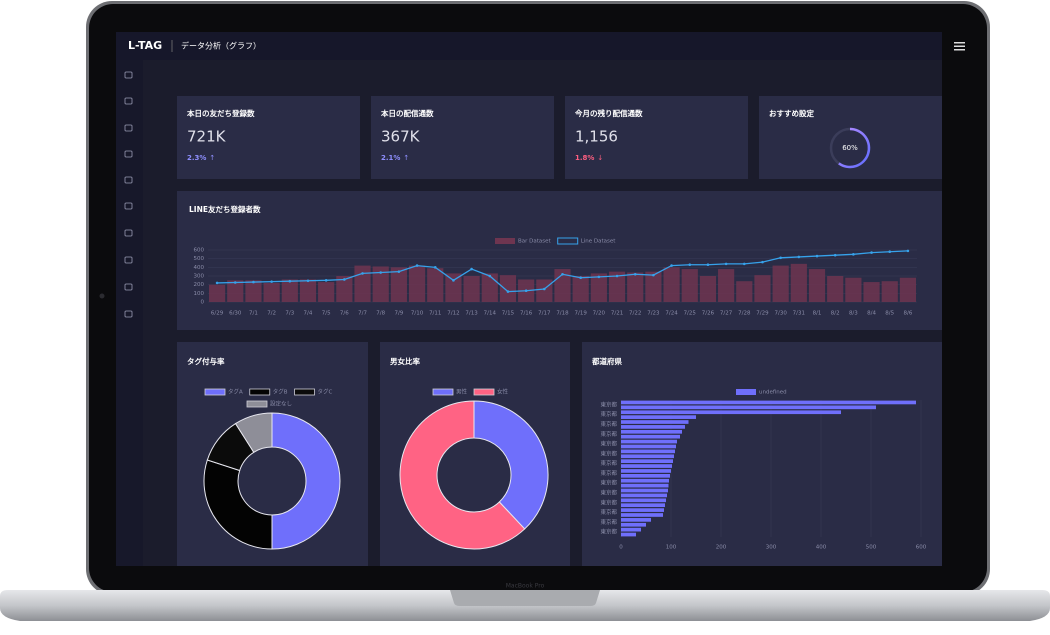  I want to click on x-tick-label: 7/2, so click(271, 314).